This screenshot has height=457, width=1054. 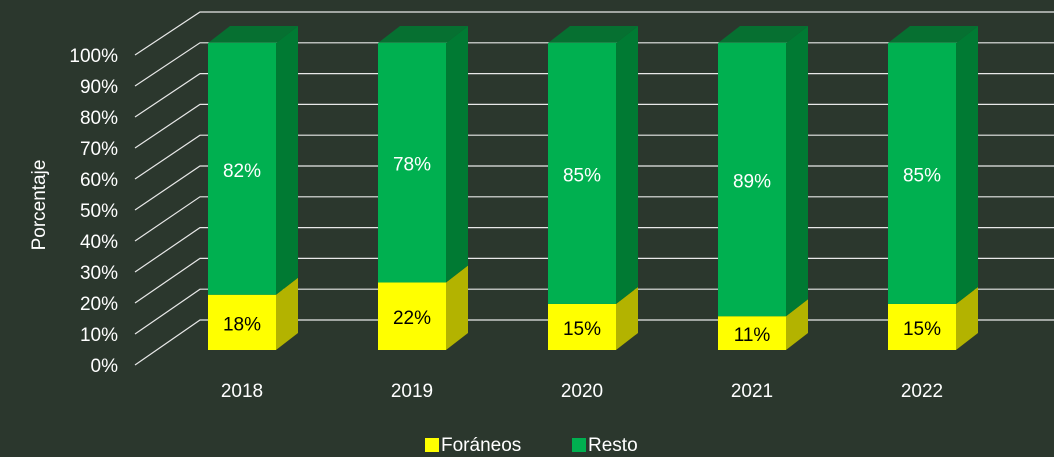 What do you see at coordinates (99, 149) in the screenshot?
I see `y-tick-label: 70%` at bounding box center [99, 149].